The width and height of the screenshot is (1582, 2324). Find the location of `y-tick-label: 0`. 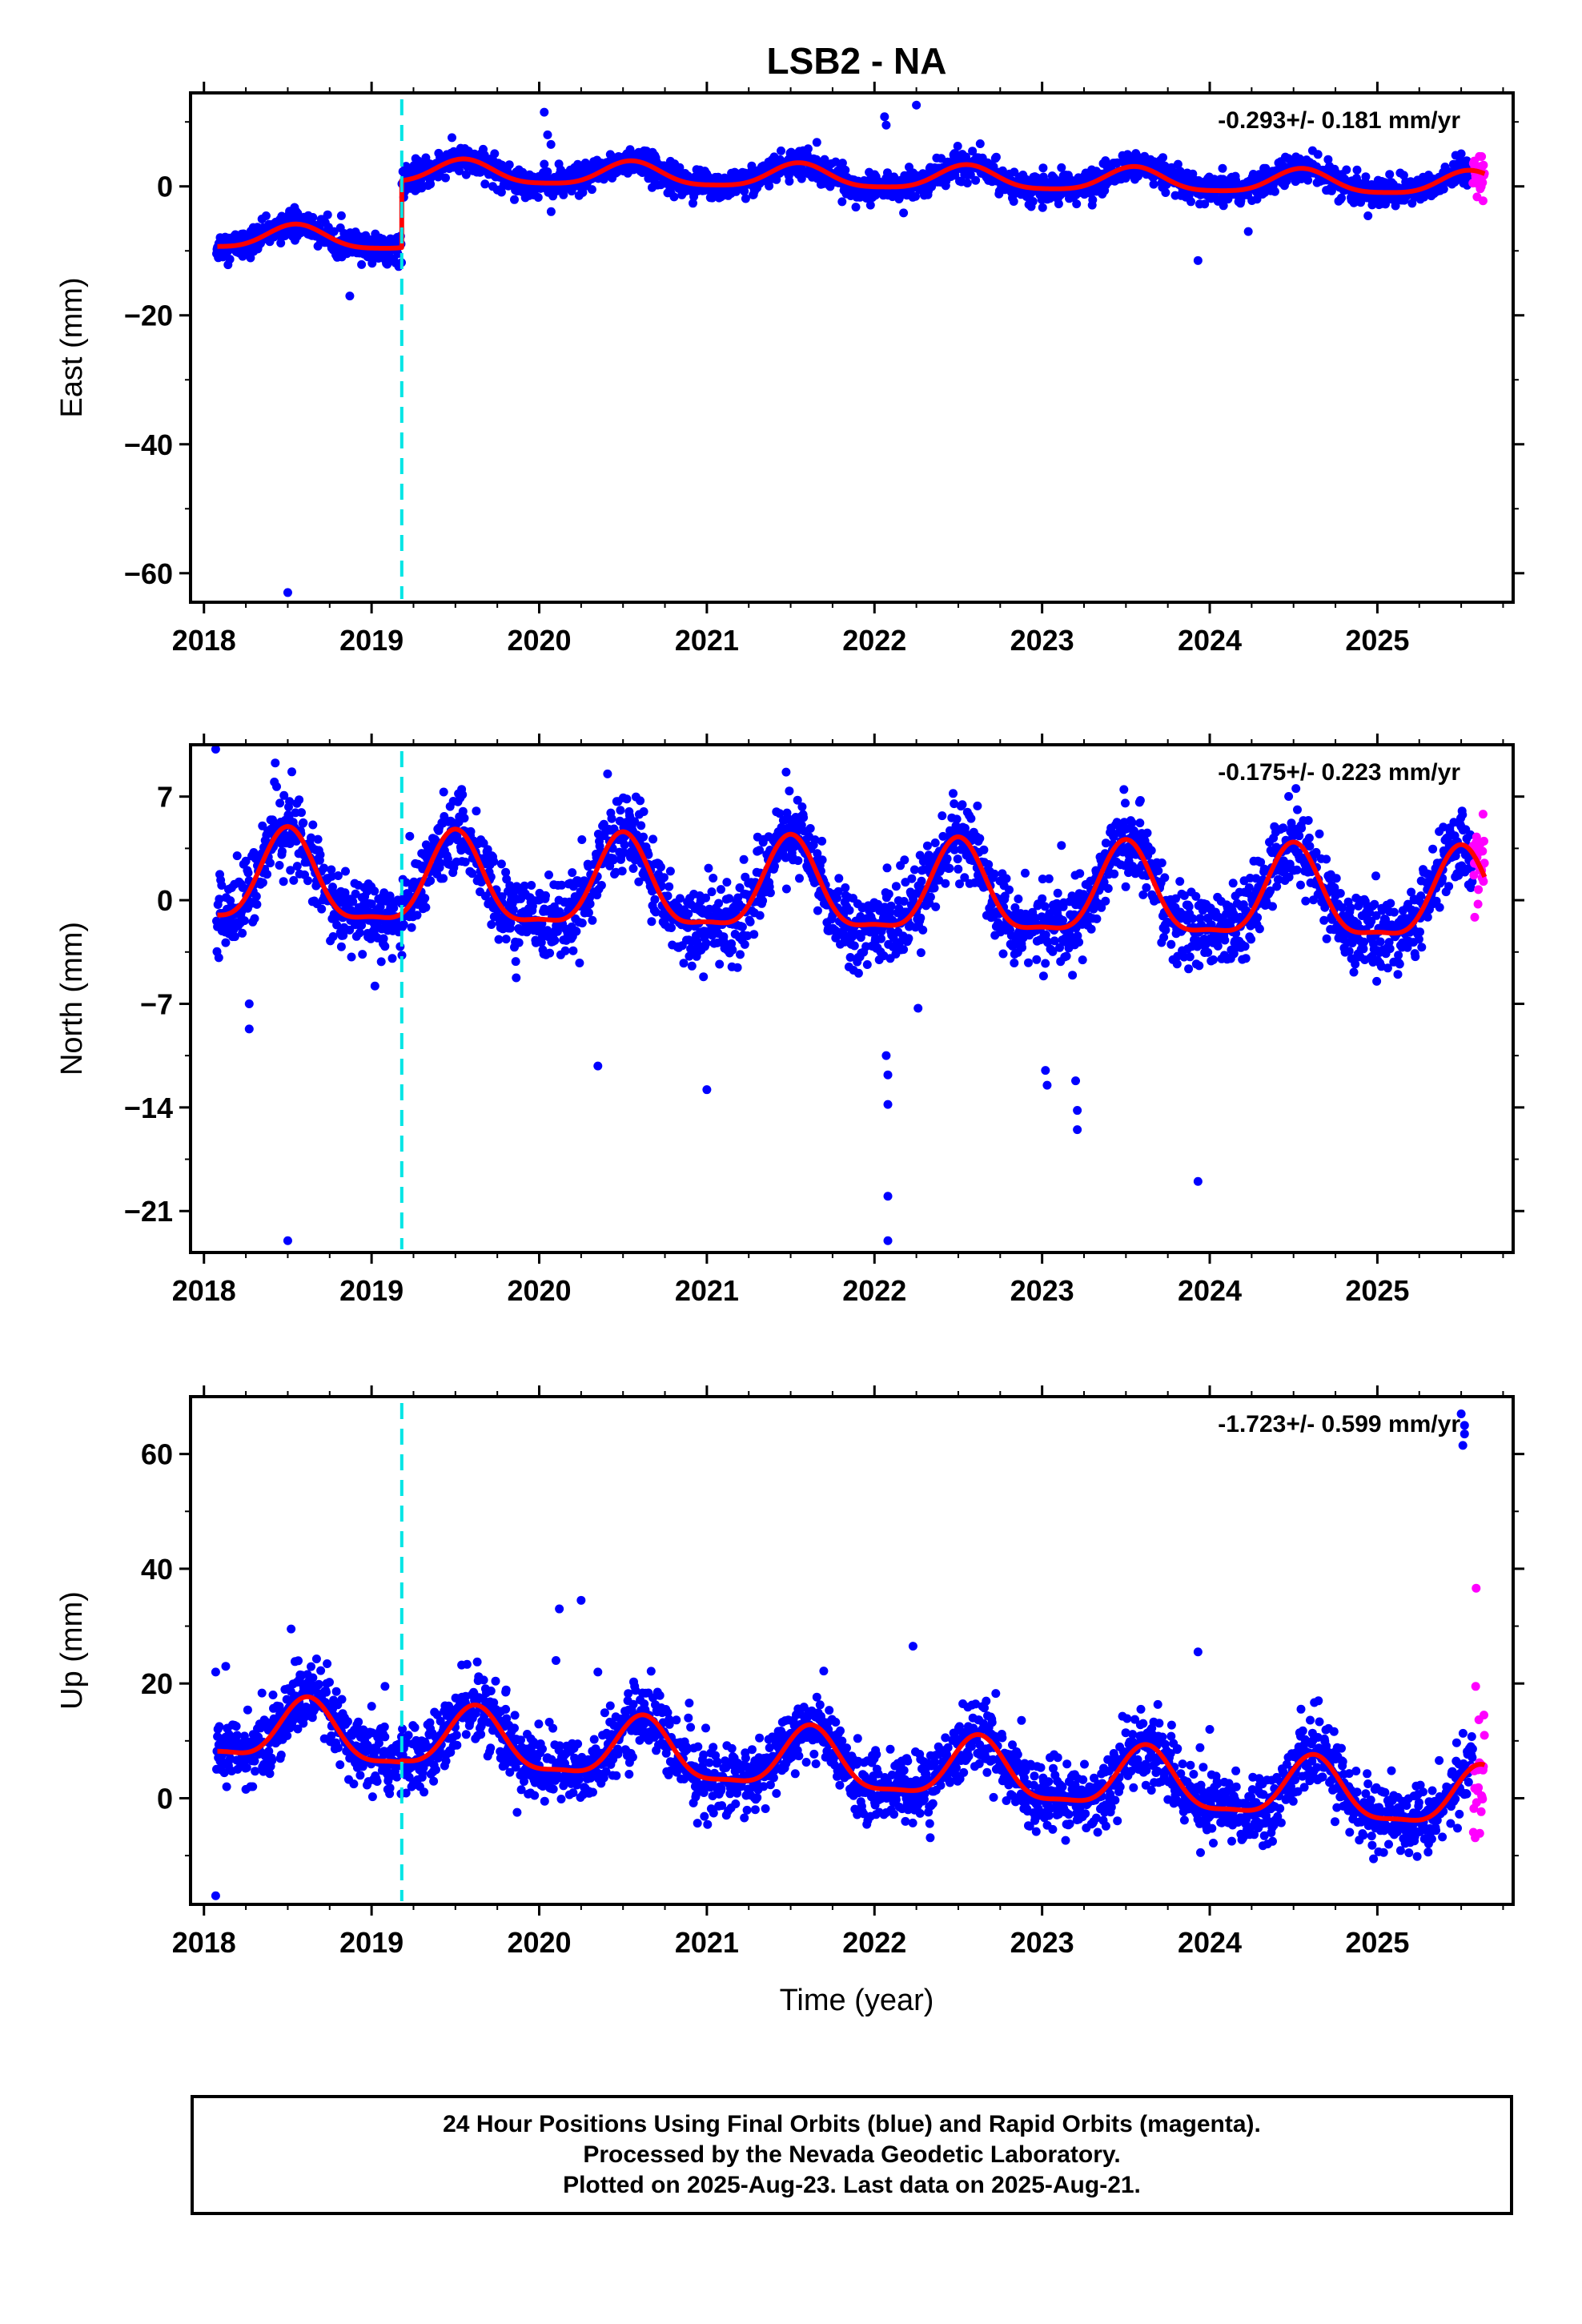

y-tick-label: 0 is located at coordinates (165, 187).